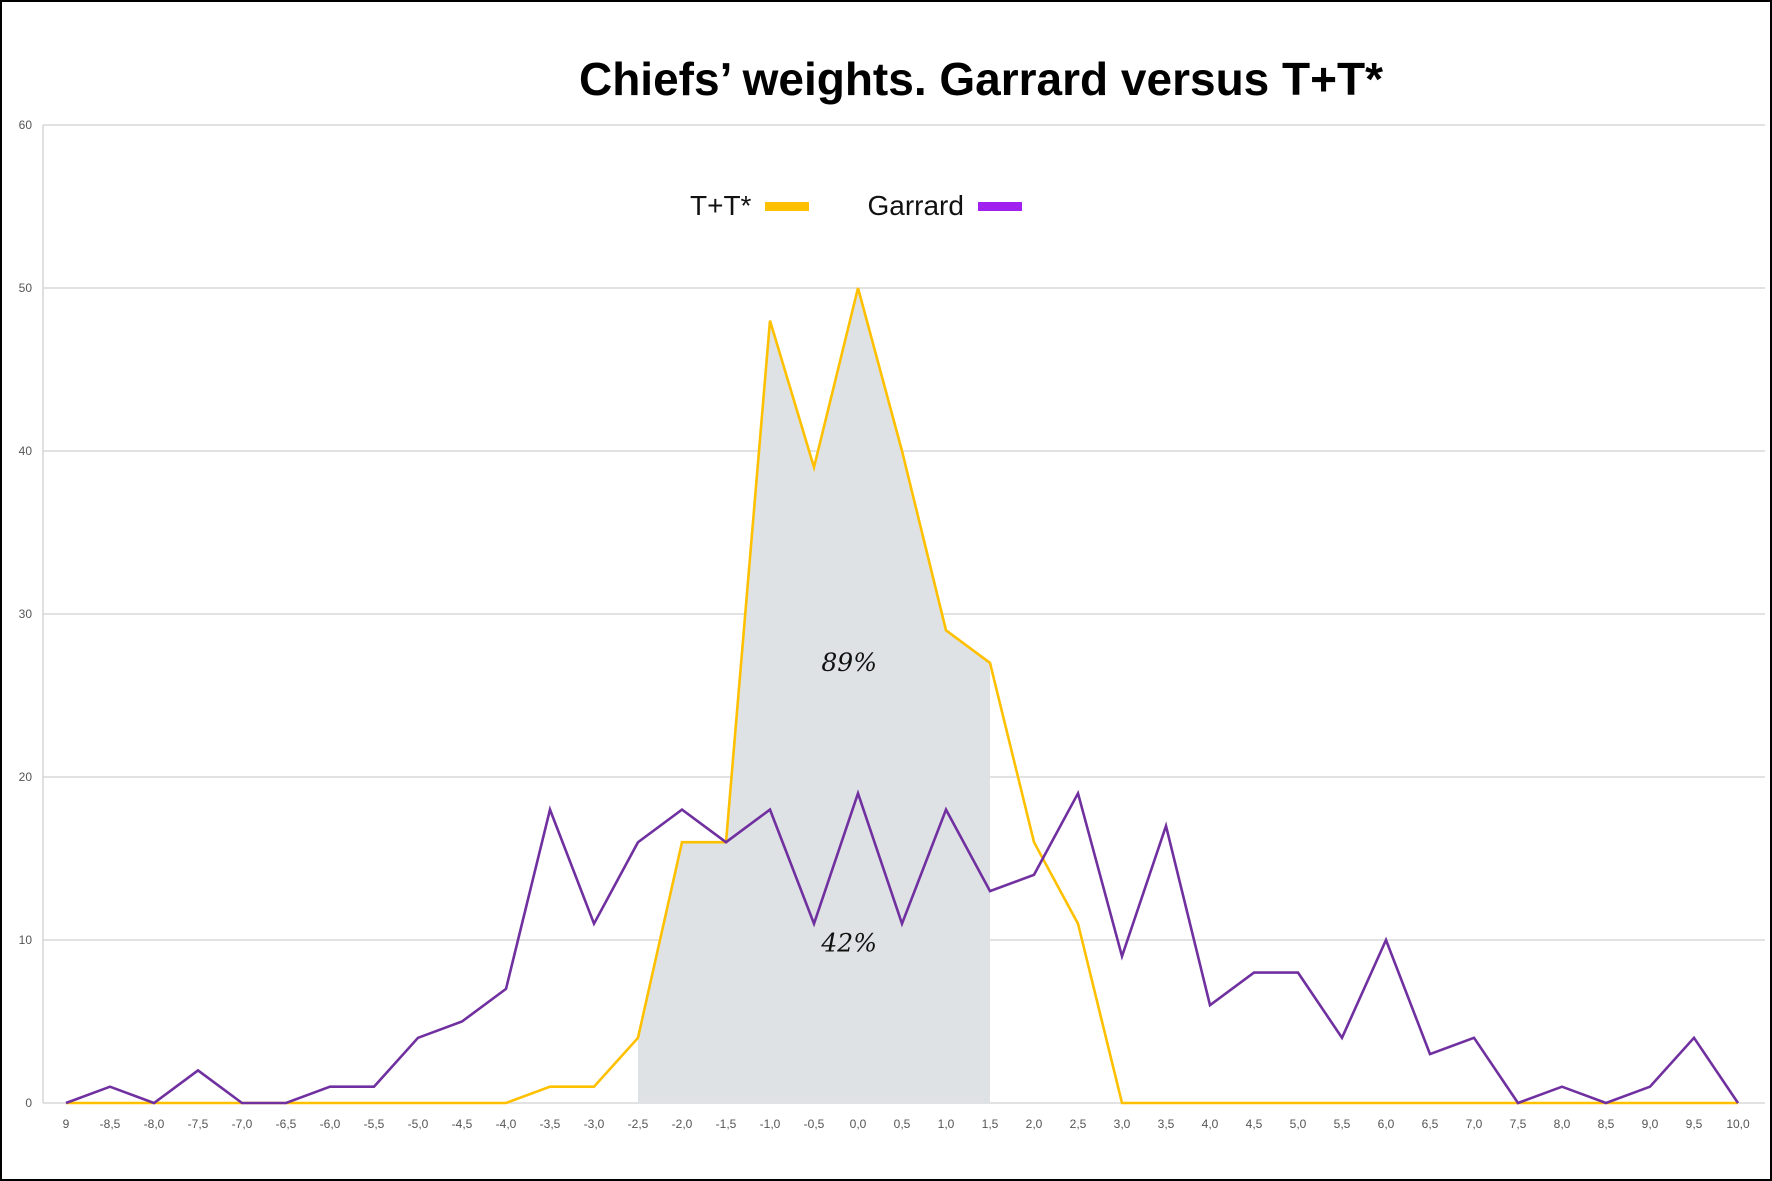  Describe the element at coordinates (286, 1124) in the screenshot. I see `x-tick-label: -6,5` at that location.